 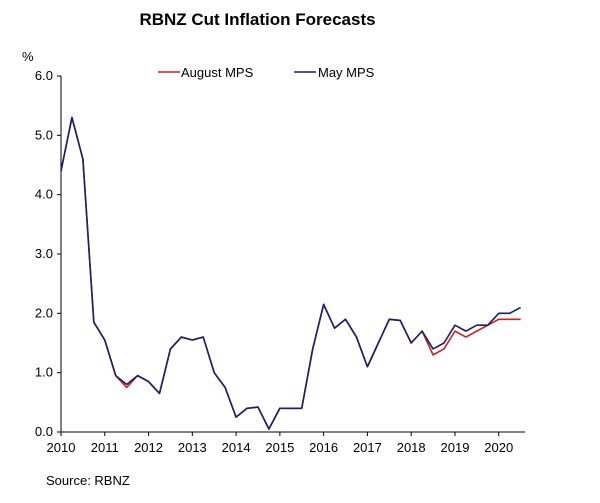 I want to click on legend-label-may: May MPS, so click(x=346, y=72).